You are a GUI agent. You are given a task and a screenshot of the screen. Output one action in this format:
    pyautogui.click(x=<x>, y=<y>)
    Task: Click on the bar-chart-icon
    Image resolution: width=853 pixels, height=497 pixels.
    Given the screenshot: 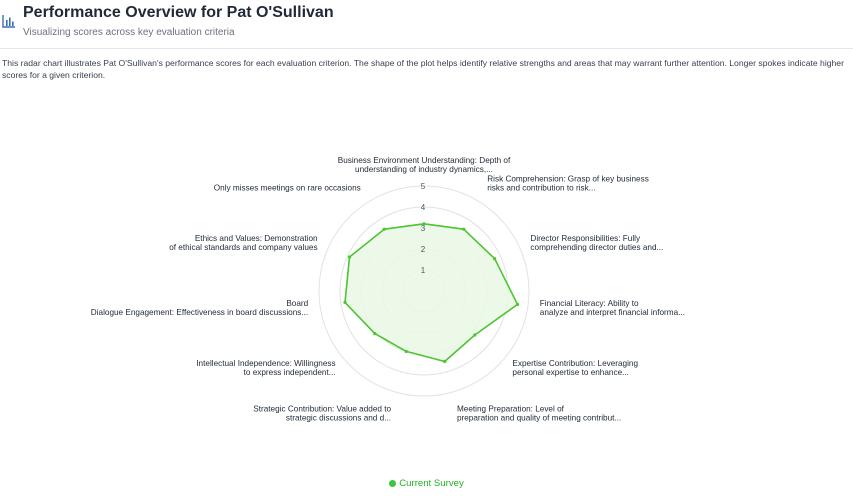 What is the action you would take?
    pyautogui.click(x=8, y=21)
    